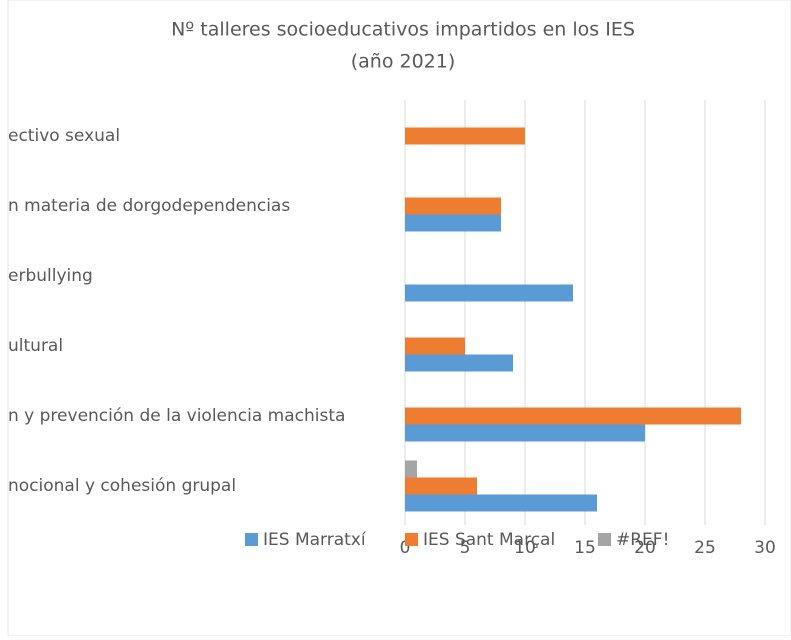  What do you see at coordinates (403, 62) in the screenshot?
I see `chart-subtitle: (año 2021)` at bounding box center [403, 62].